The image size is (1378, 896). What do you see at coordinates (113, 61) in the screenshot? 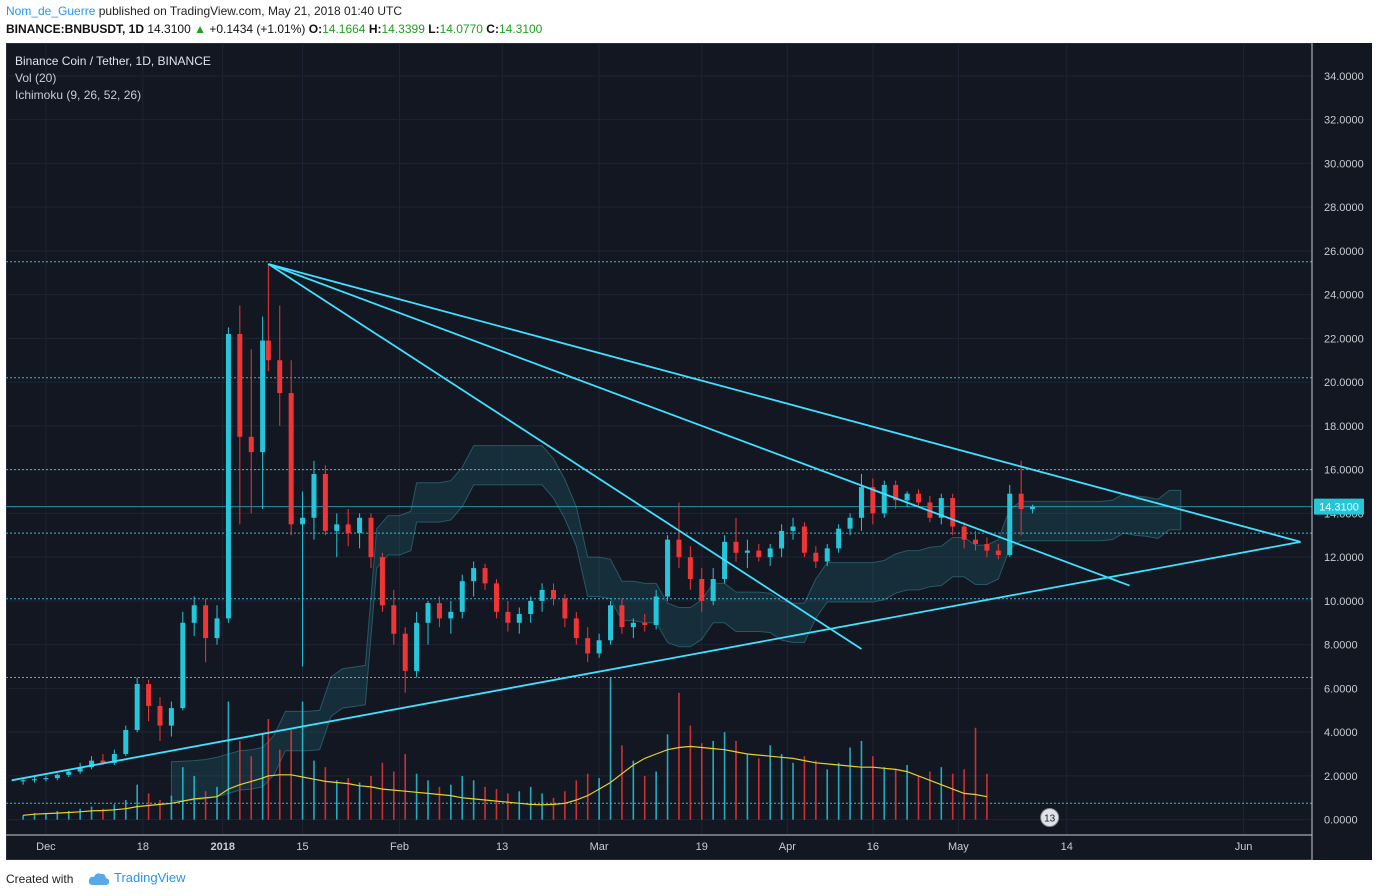
I see `legend-title: Binance Coin / Tether, 1D, BINANCE` at bounding box center [113, 61].